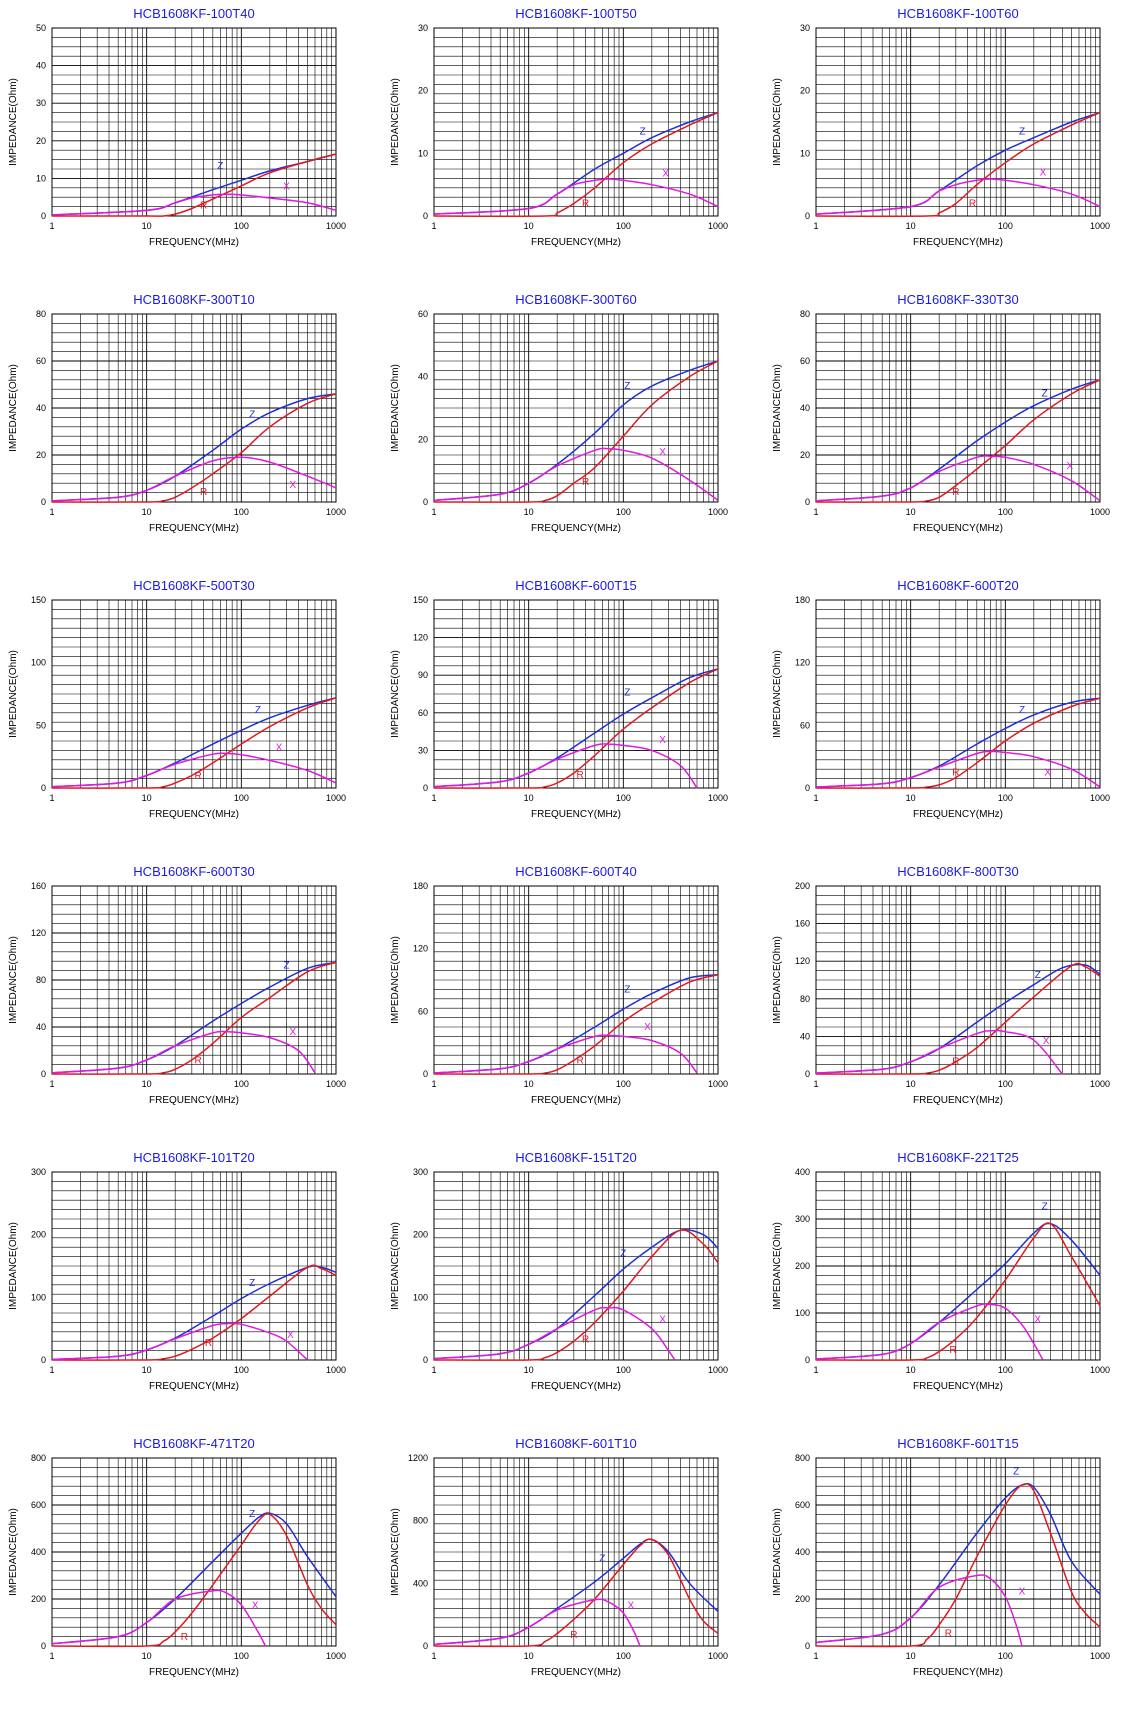  I want to click on chart-title: HCB1608KF-101T20, so click(193, 1157).